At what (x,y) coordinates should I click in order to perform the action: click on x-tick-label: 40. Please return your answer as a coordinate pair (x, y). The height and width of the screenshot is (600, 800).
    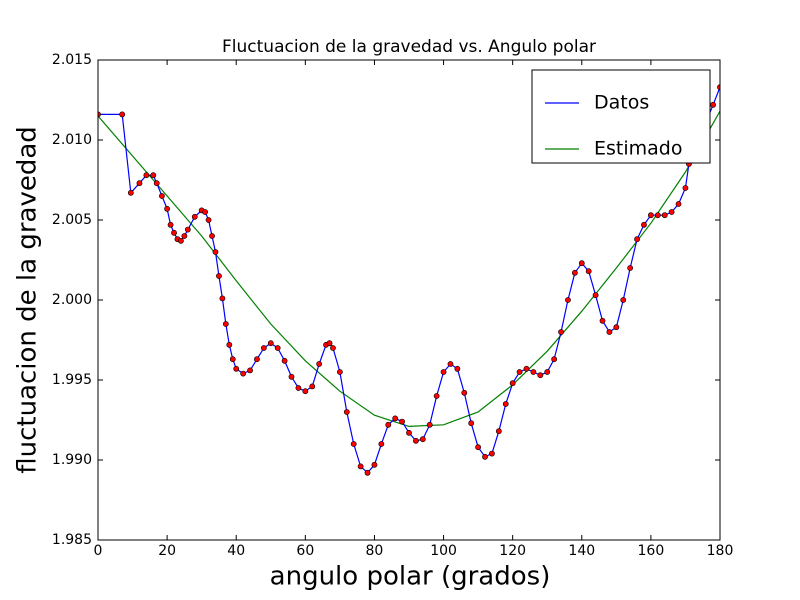
    Looking at the image, I should click on (236, 551).